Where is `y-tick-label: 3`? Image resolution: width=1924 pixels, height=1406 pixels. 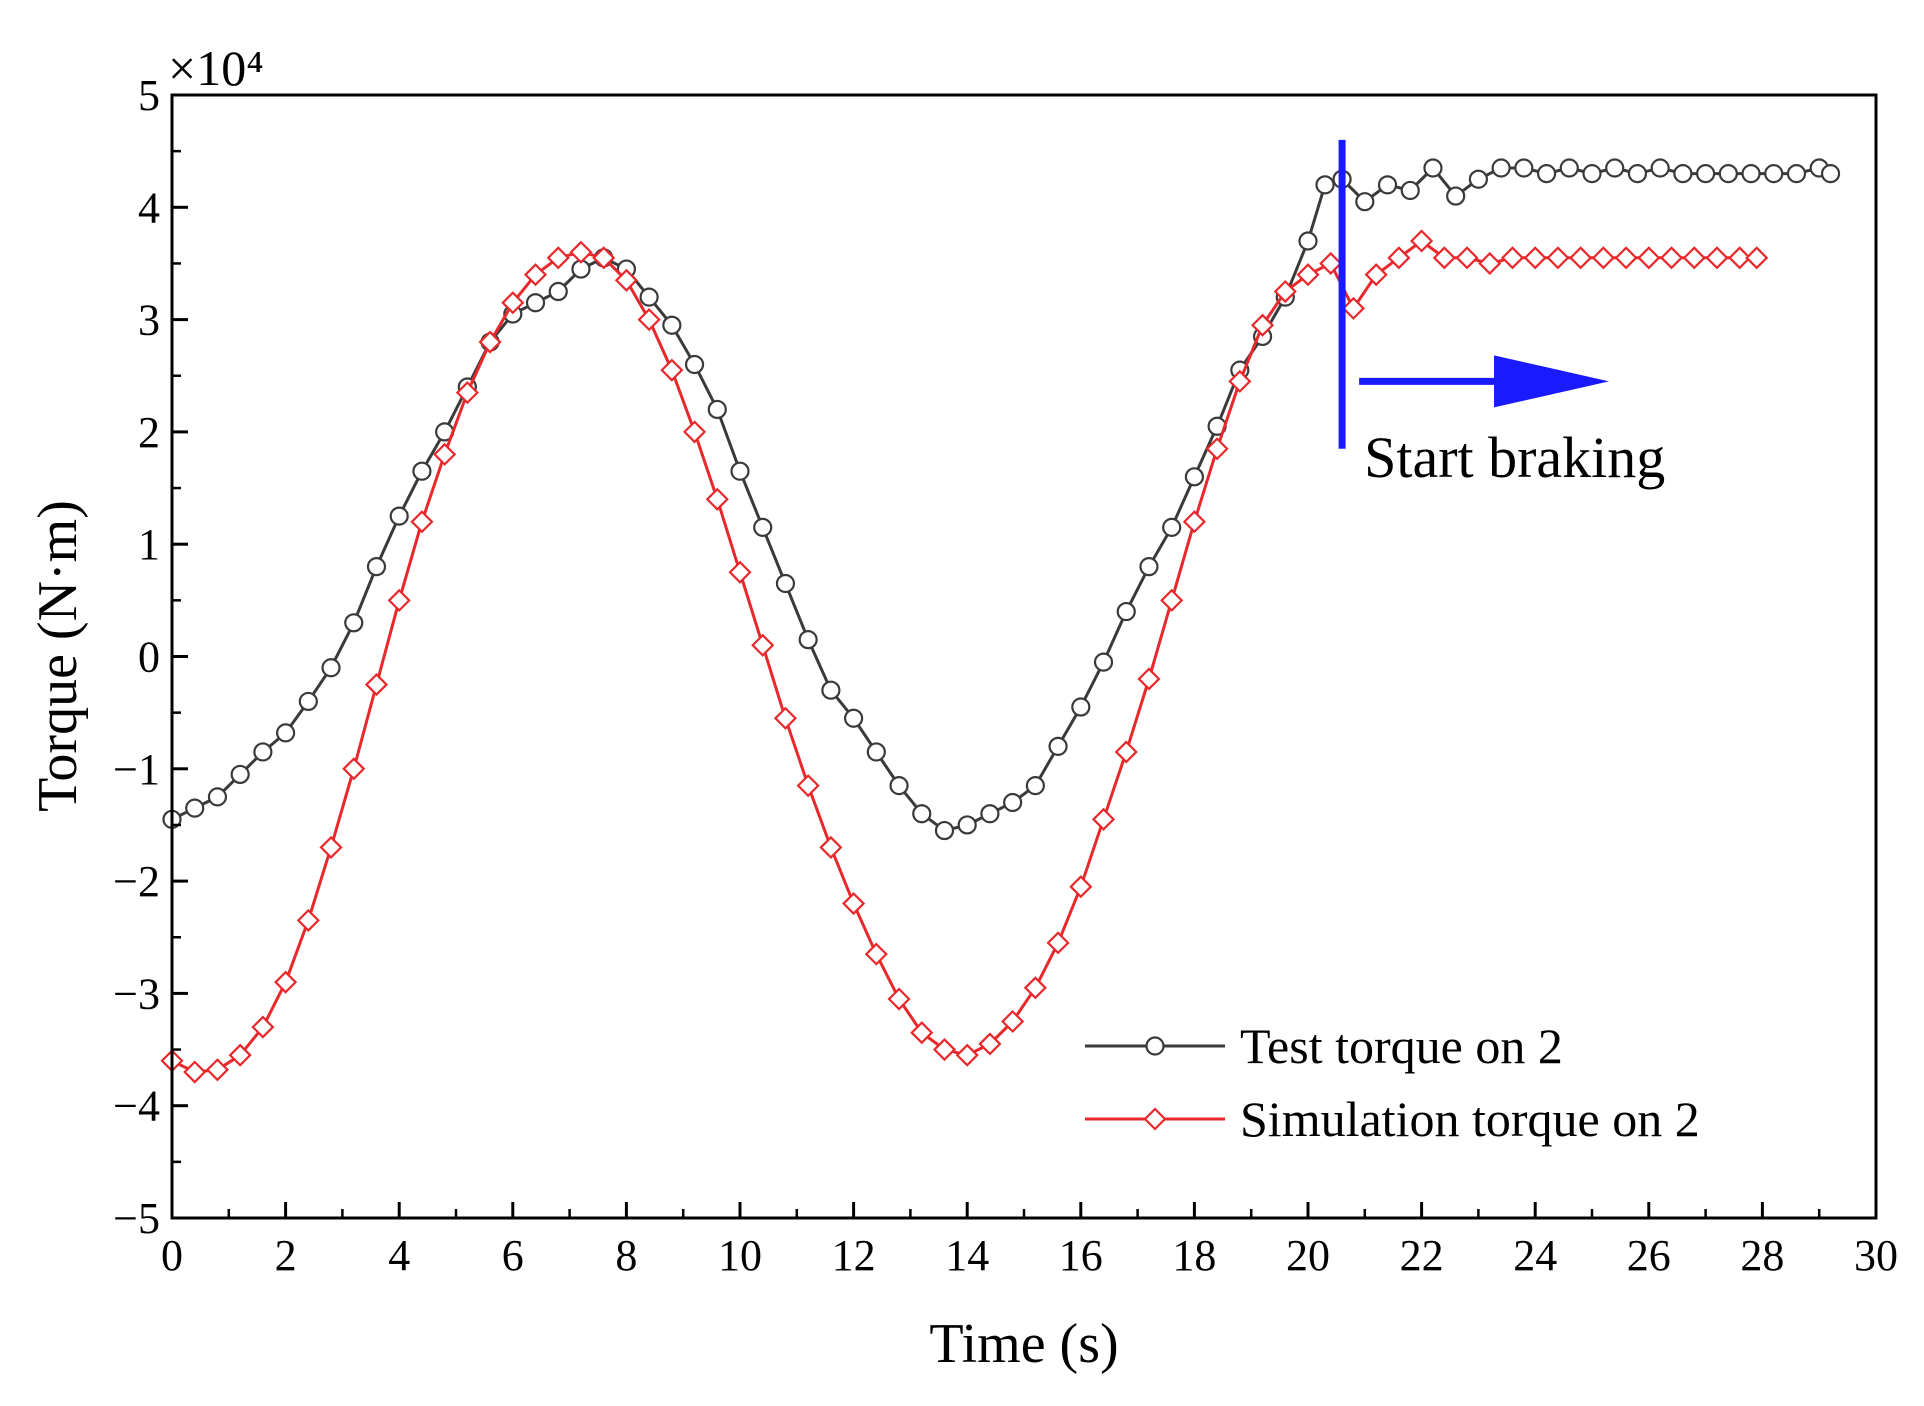
y-tick-label: 3 is located at coordinates (149, 320).